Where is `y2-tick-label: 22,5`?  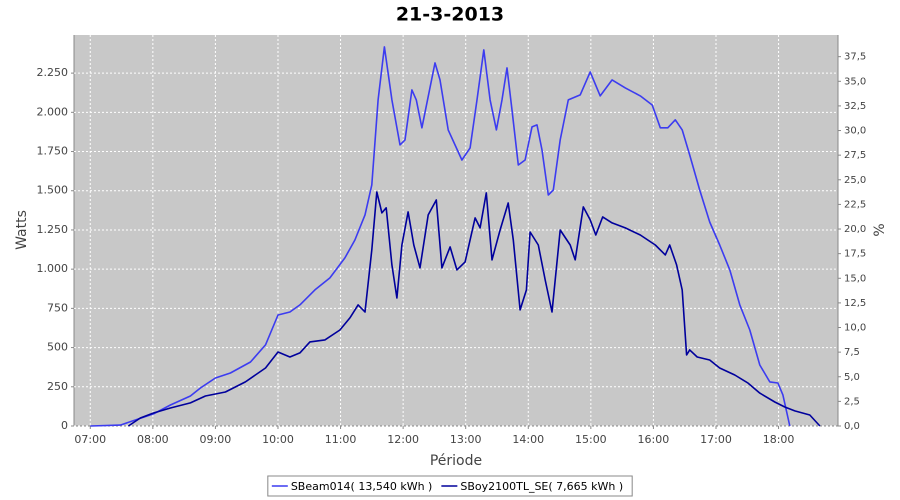
y2-tick-label: 22,5 is located at coordinates (855, 204).